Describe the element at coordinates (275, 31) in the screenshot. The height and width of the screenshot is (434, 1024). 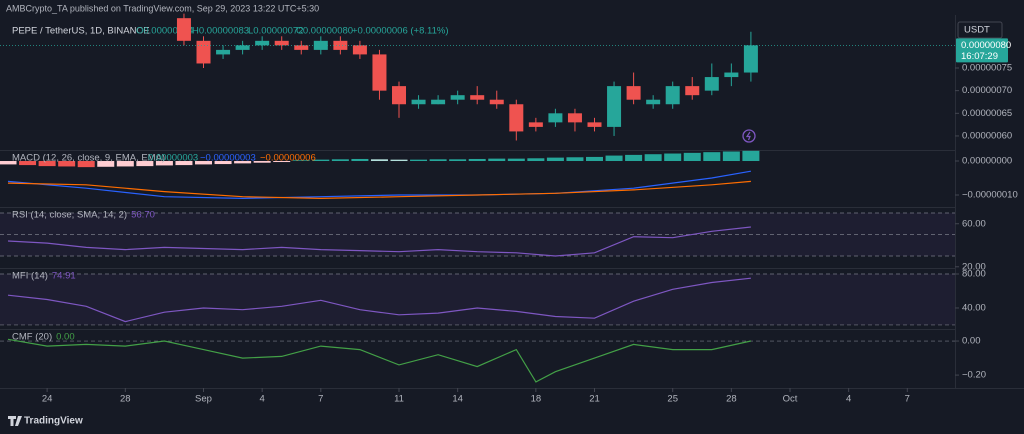
I see `ohlc-label: L0.00000072` at that location.